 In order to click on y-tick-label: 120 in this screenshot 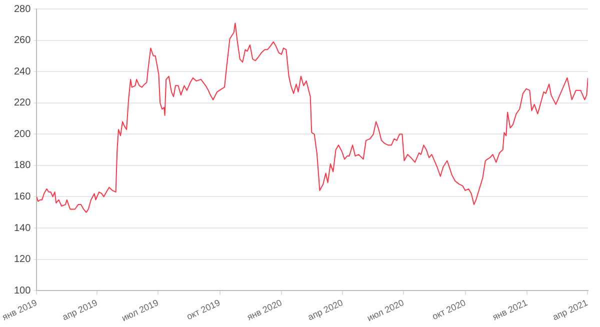, I will do `click(23, 260)`.